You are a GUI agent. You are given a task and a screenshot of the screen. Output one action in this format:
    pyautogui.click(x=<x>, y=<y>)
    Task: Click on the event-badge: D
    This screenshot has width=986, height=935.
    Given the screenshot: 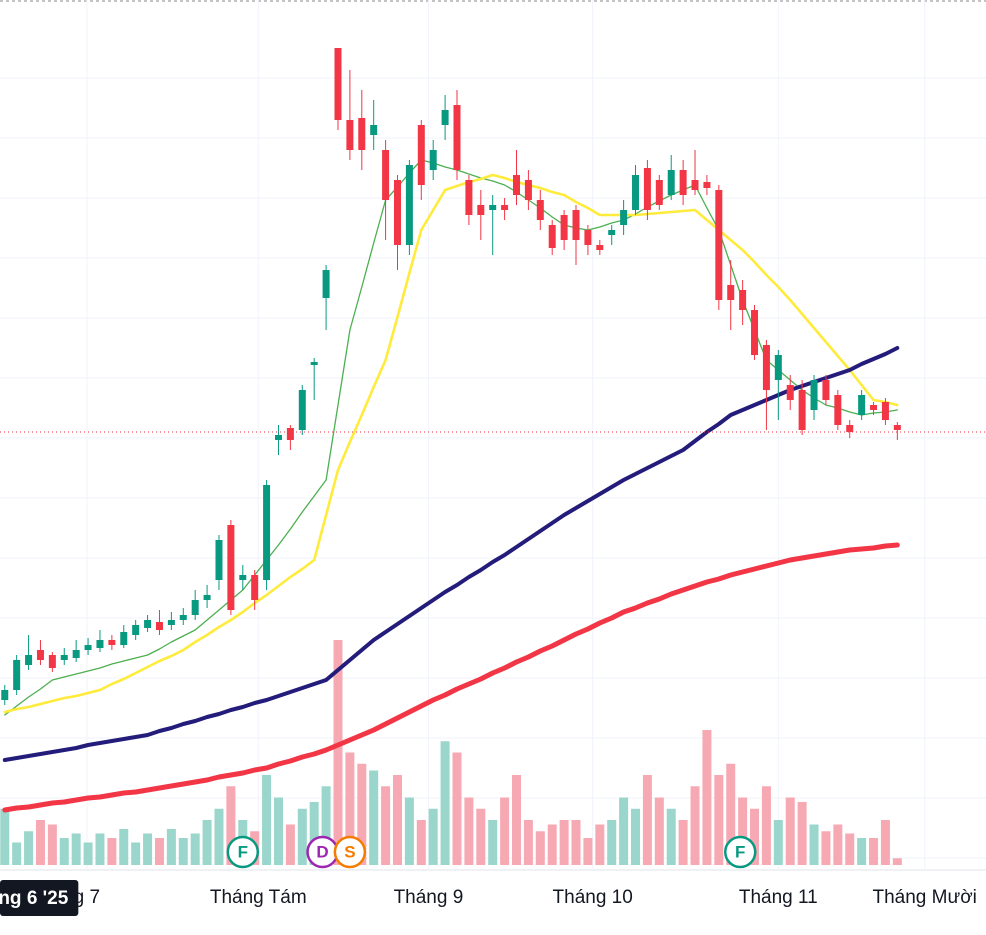 What is the action you would take?
    pyautogui.click(x=322, y=852)
    